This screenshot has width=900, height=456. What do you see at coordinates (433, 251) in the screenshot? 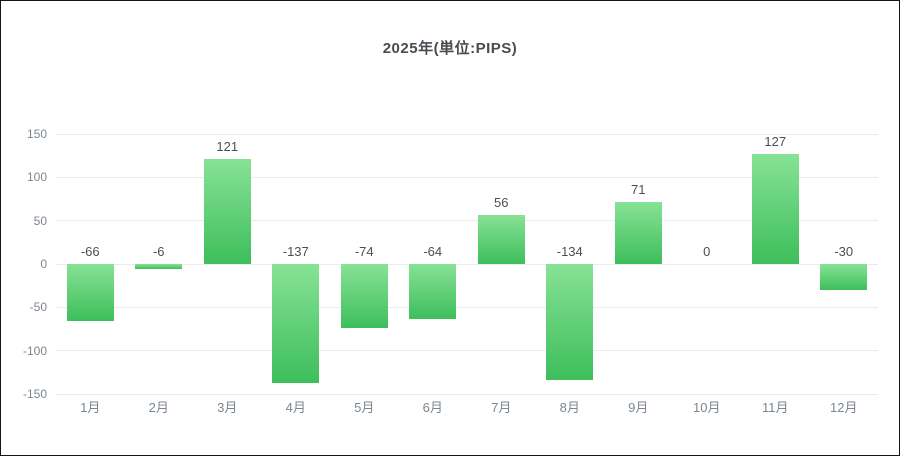
I see `value-label-6月: -64` at bounding box center [433, 251].